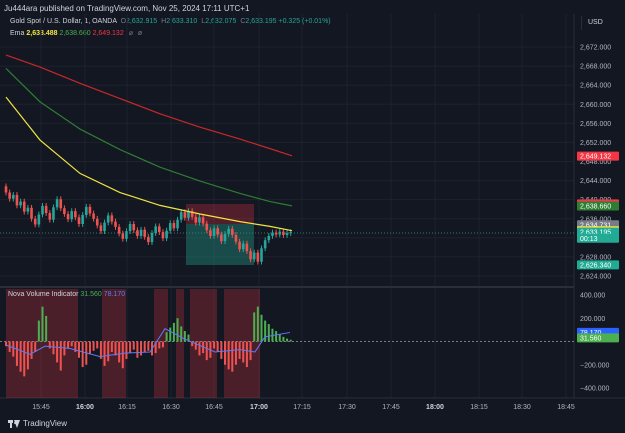 Image resolution: width=625 pixels, height=433 pixels. What do you see at coordinates (171, 407) in the screenshot?
I see `time-tick-label: 16:30` at bounding box center [171, 407].